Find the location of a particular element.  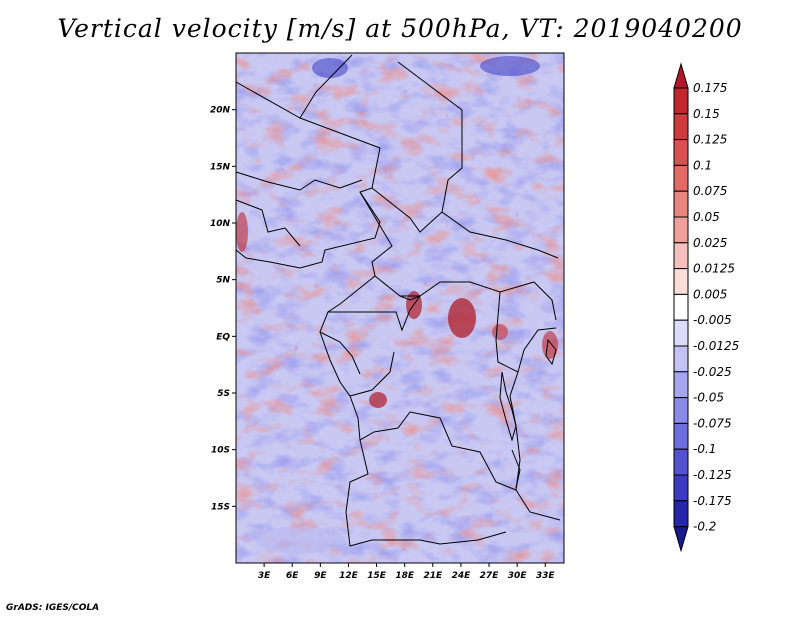

lon-tick-label: 24E is located at coordinates (462, 576).